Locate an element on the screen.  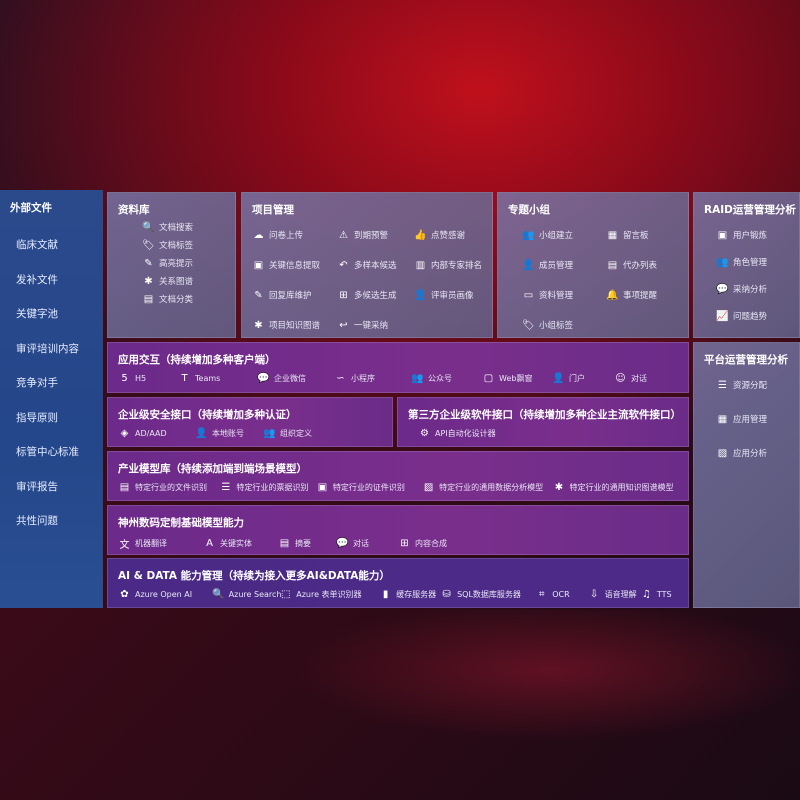
feature-image: ▨ 特定行业的通用数据分析模型 is located at coordinates (487, 487).